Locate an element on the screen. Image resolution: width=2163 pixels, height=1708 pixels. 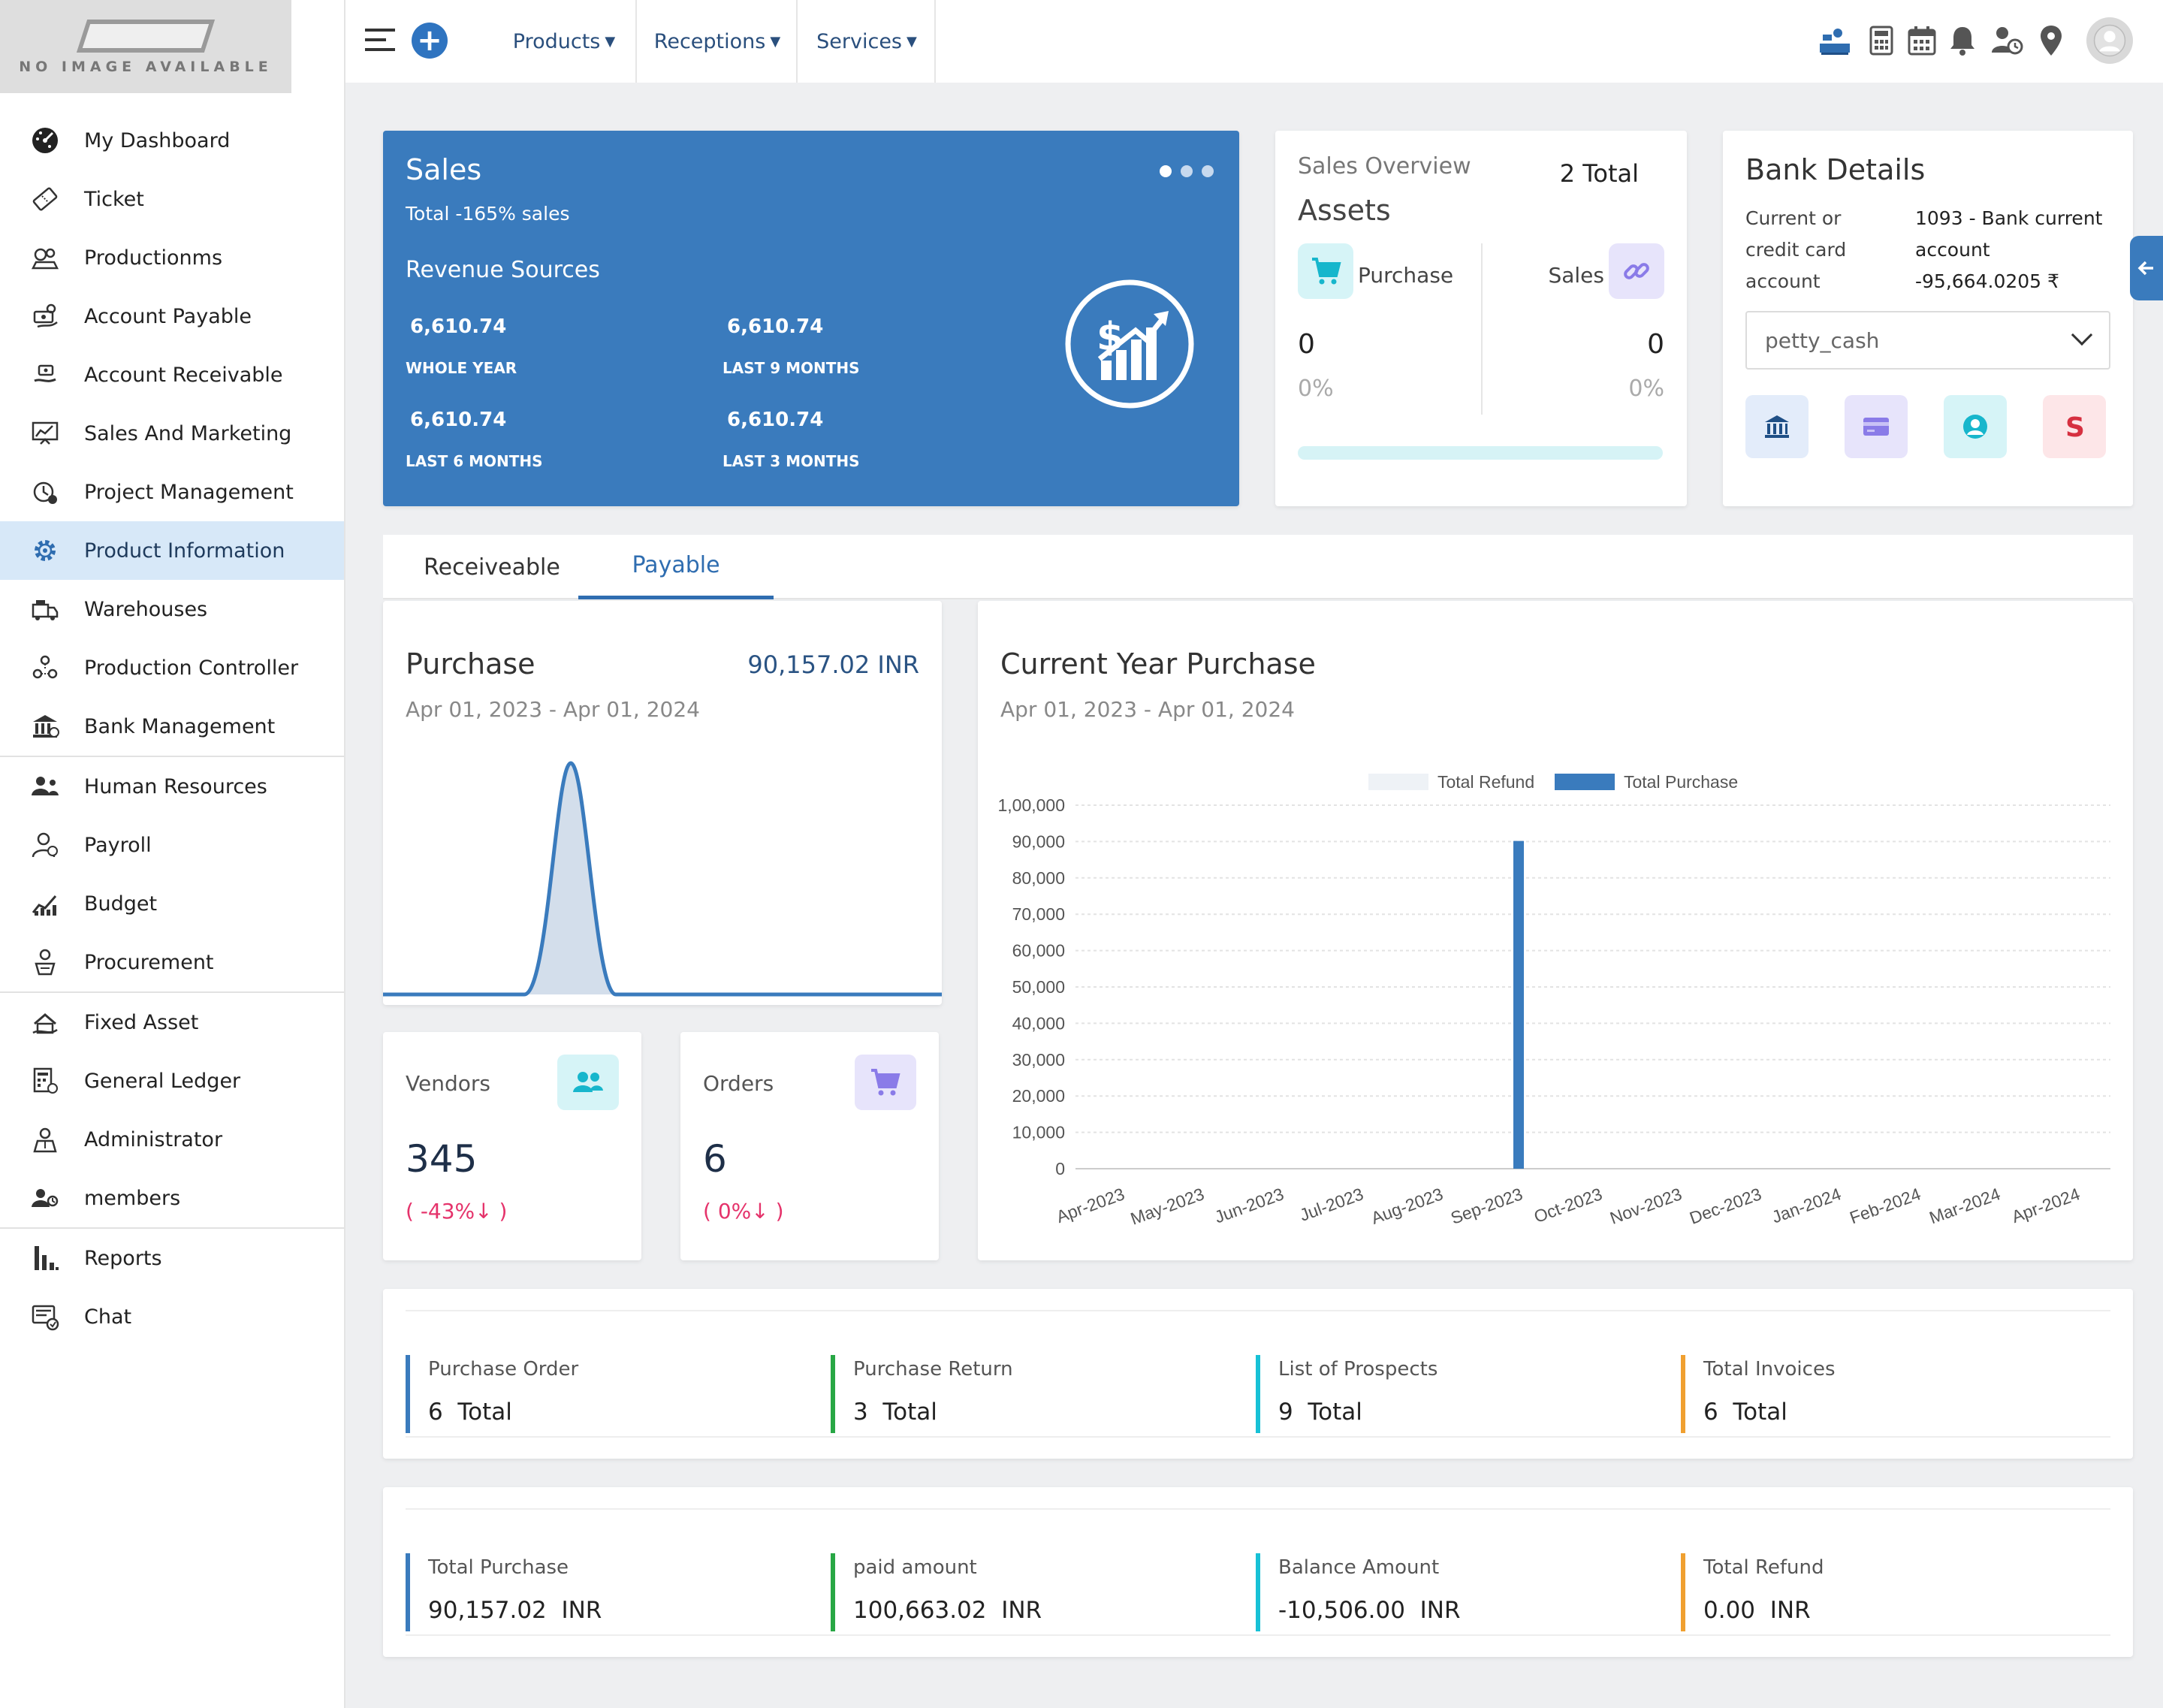
y-tick-label: 0 is located at coordinates (1060, 1169).